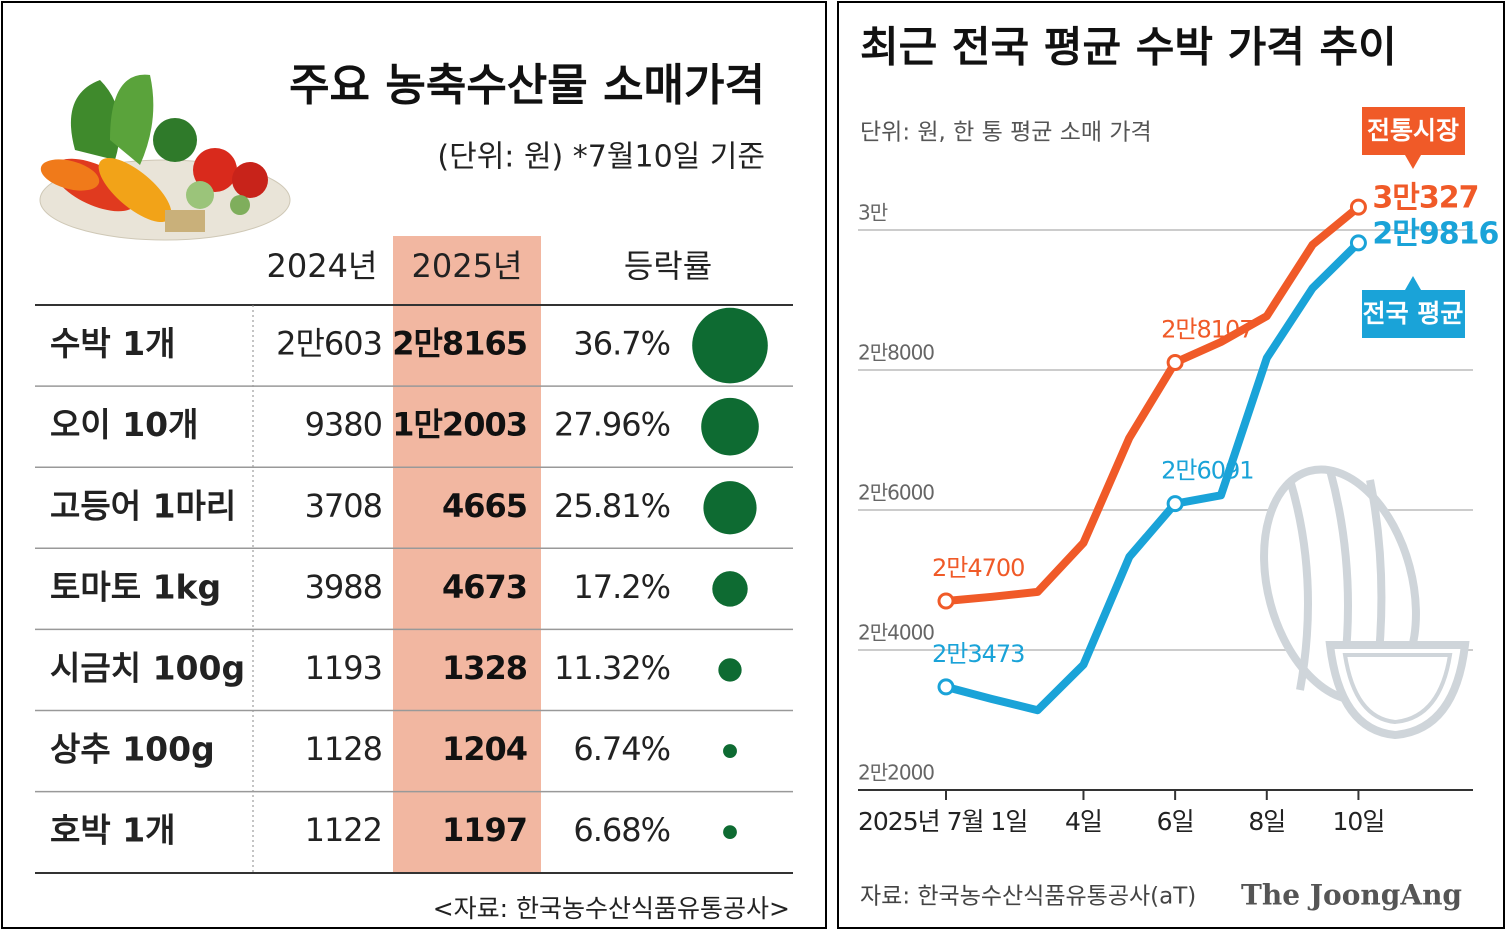 This screenshot has height=932, width=1507. I want to click on table-title: 주요 농축수산물 소매가격, so click(527, 85).